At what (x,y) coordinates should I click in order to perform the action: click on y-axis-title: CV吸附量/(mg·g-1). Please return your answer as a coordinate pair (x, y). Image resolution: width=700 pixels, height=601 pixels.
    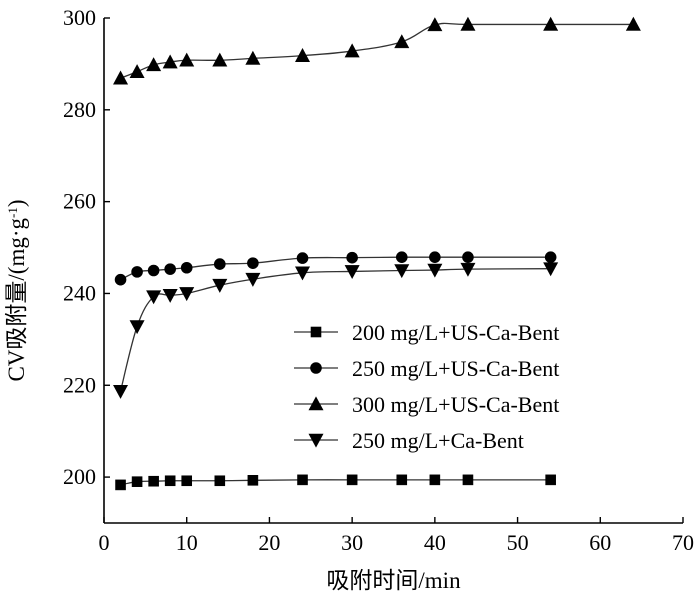
    Looking at the image, I should click on (16, 290).